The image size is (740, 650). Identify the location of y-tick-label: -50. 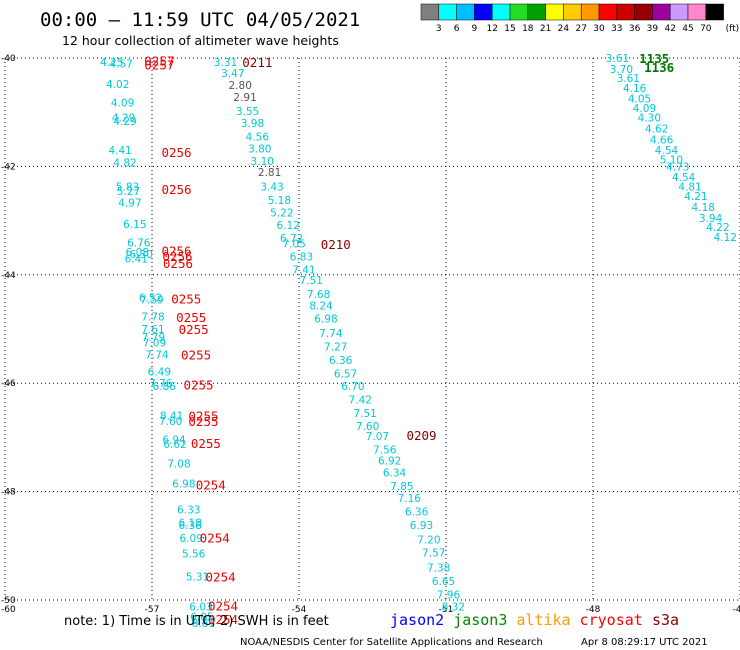
(8, 601).